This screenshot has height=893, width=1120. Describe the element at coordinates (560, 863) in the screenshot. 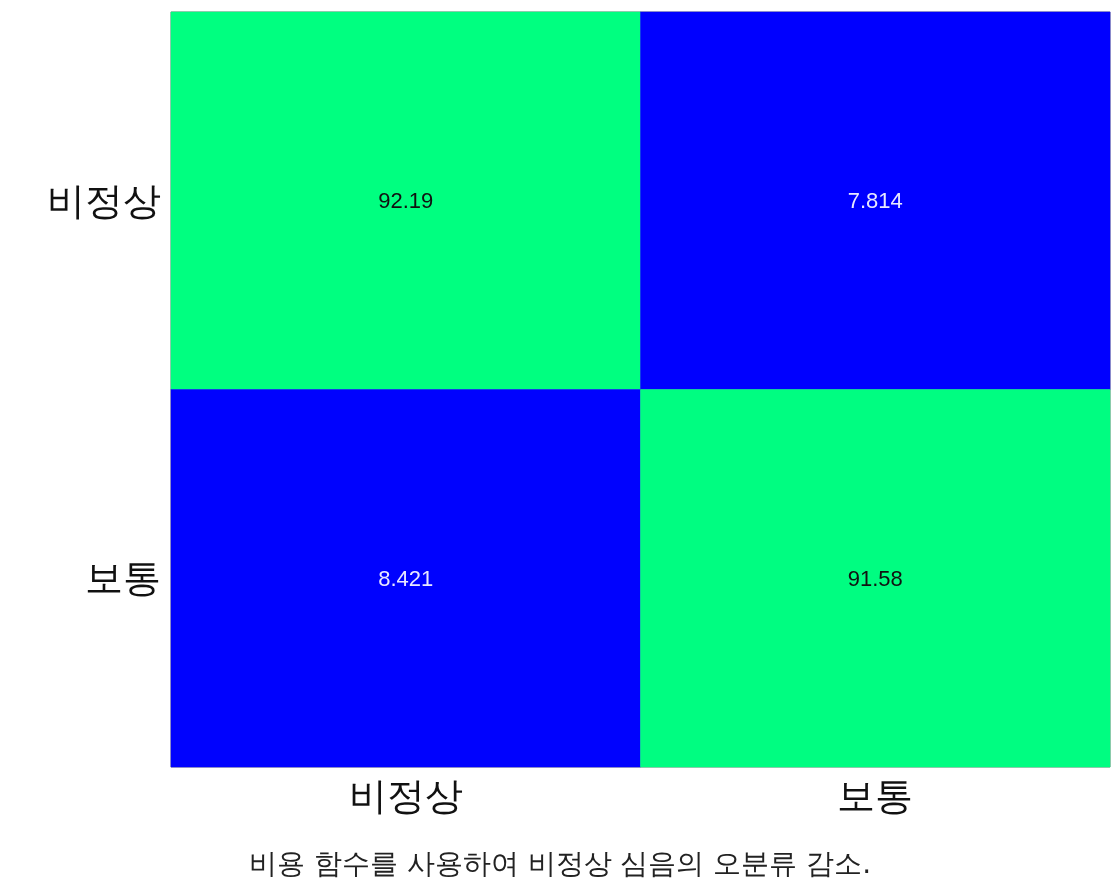

I see `text: 비용 함수를 사용하여 비정상 심음의 오분류 감소.` at that location.